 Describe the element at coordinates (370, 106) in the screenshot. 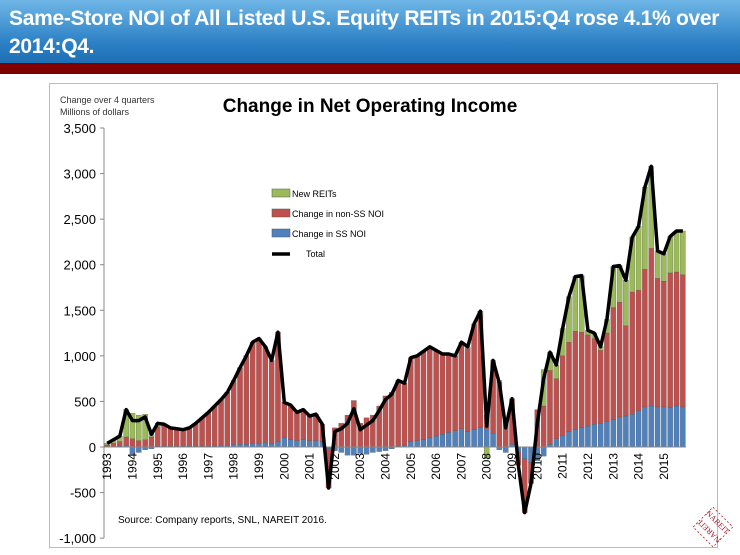

I see `chart-title: Change in Net Operating Income` at that location.